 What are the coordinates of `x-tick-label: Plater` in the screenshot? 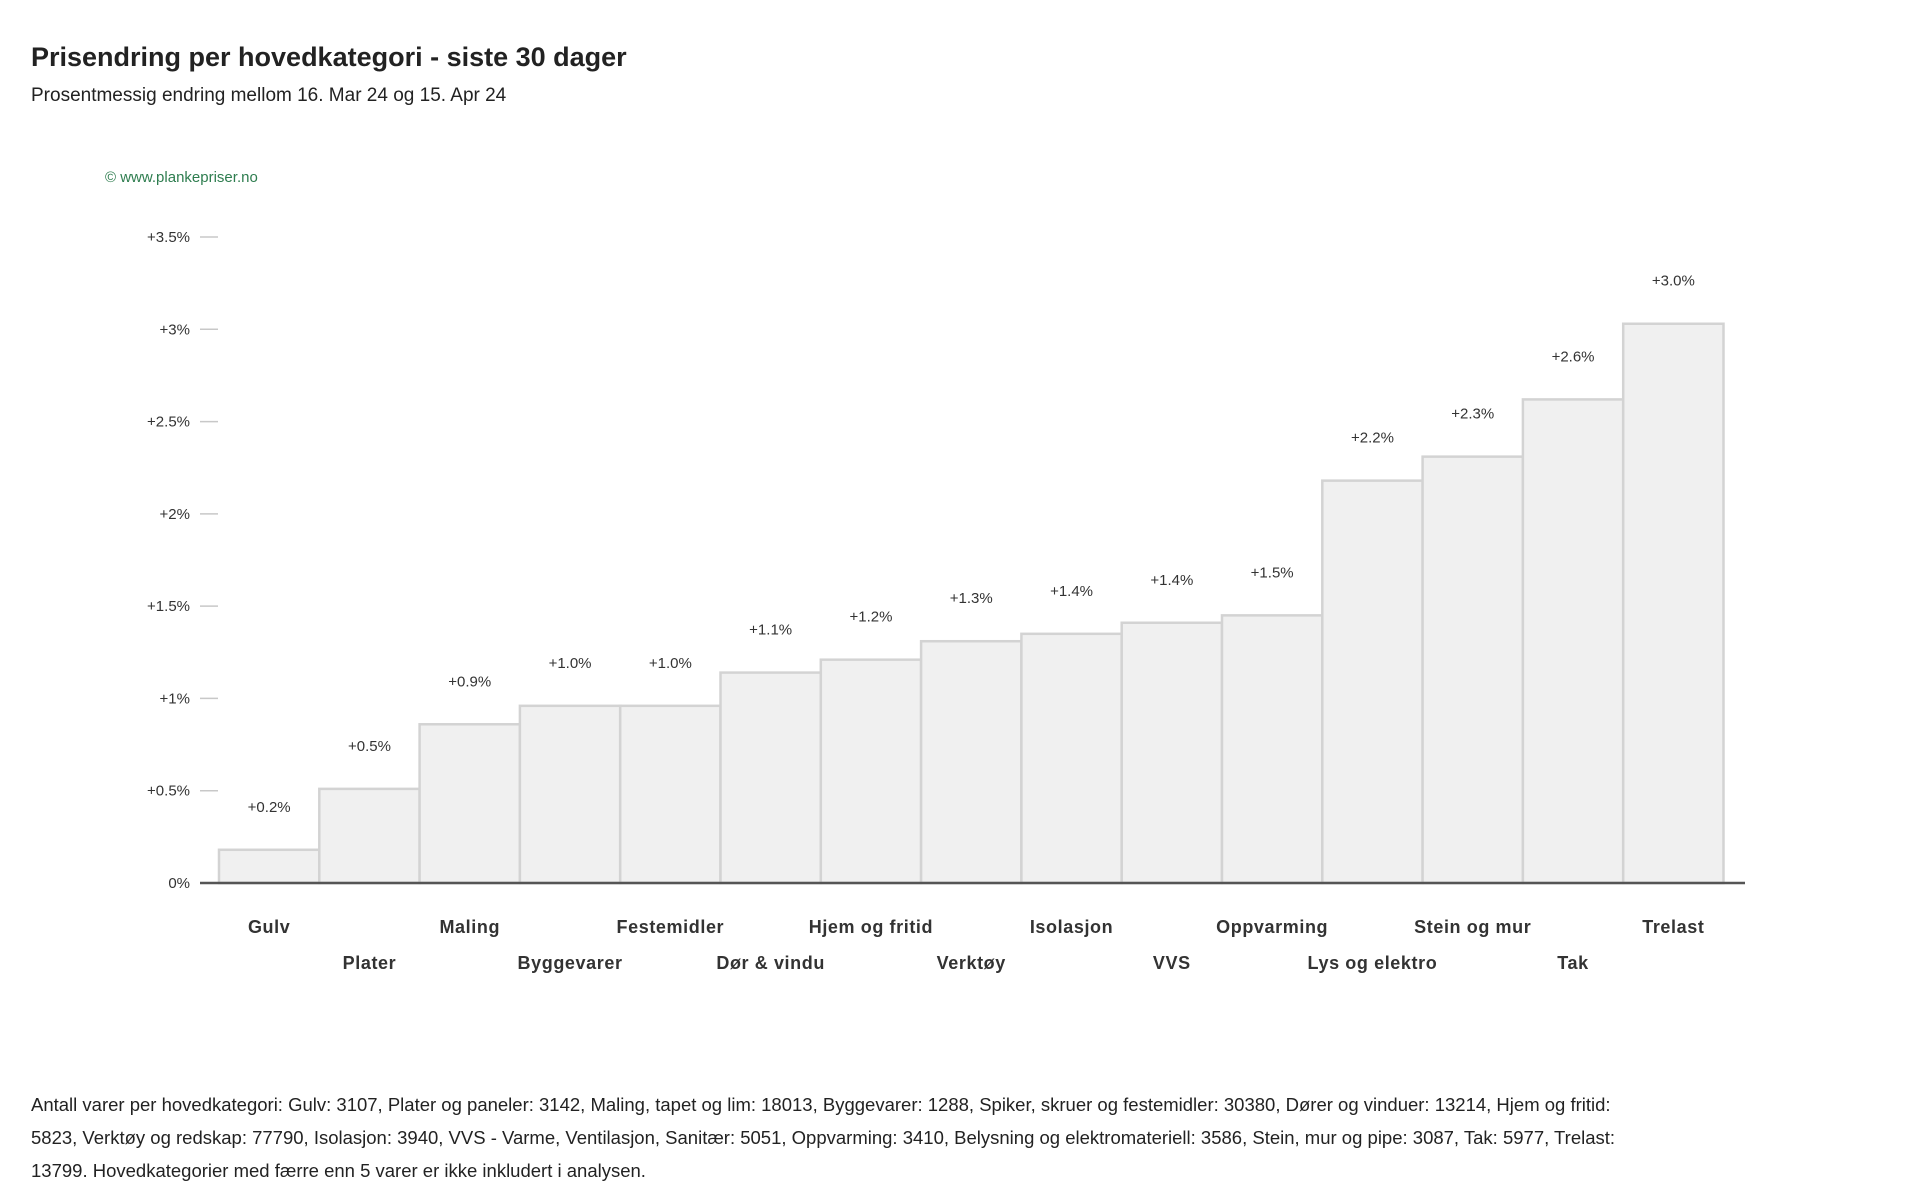 It's located at (370, 963).